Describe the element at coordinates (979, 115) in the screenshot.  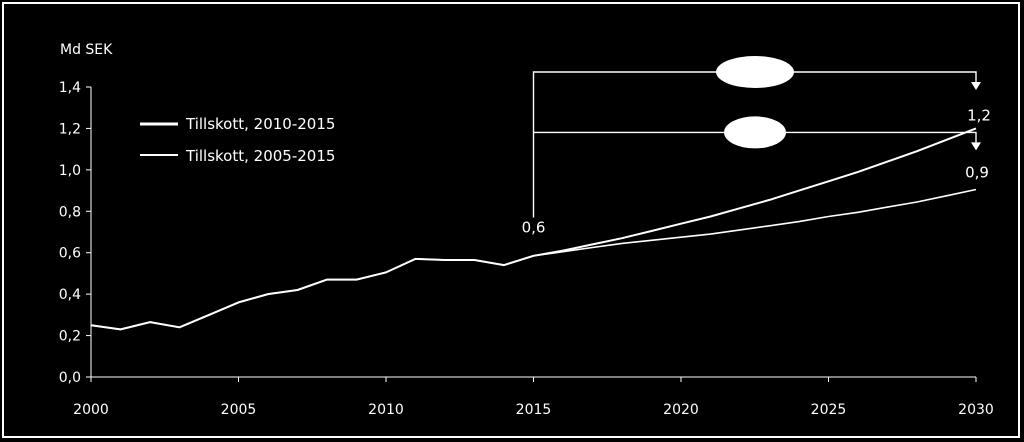
I see `value-annotation: 1,2` at that location.